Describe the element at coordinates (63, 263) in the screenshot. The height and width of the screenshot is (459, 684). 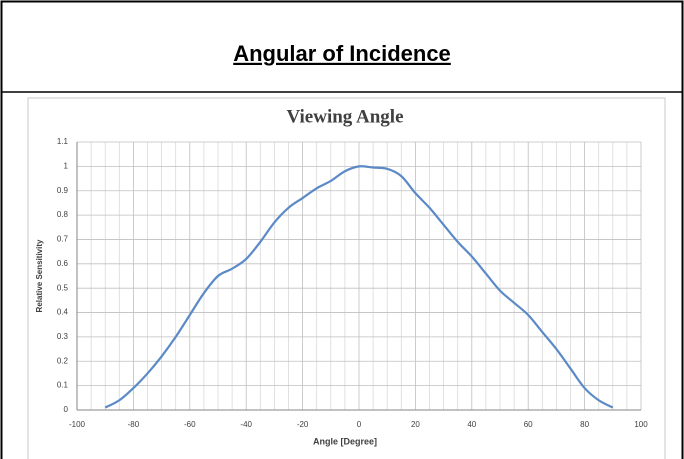
I see `y-tick-label: 0.6` at that location.